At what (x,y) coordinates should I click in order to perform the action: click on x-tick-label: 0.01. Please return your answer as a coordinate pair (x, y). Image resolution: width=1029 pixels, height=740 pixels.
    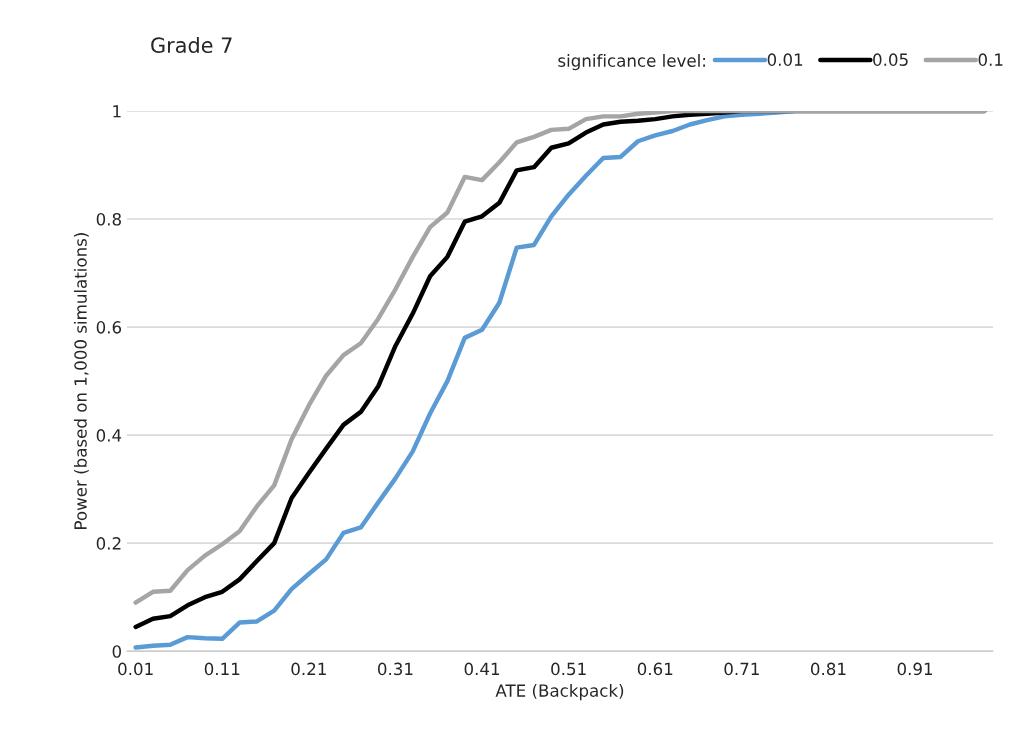
    Looking at the image, I should click on (135, 669).